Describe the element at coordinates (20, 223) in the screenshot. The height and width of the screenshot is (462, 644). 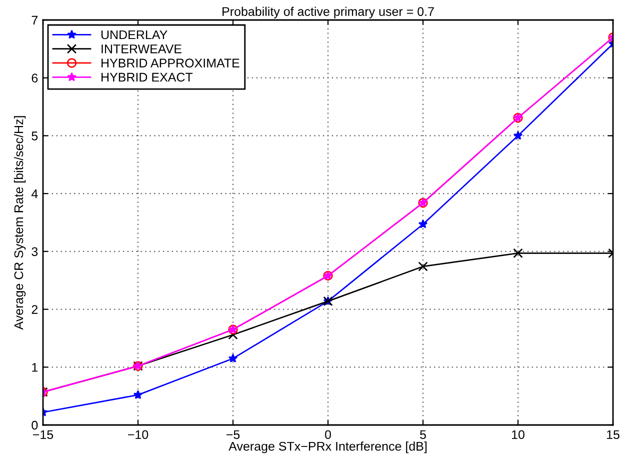
I see `y-axis-title: Average CR System Rate [bits/sec/Hz]` at that location.